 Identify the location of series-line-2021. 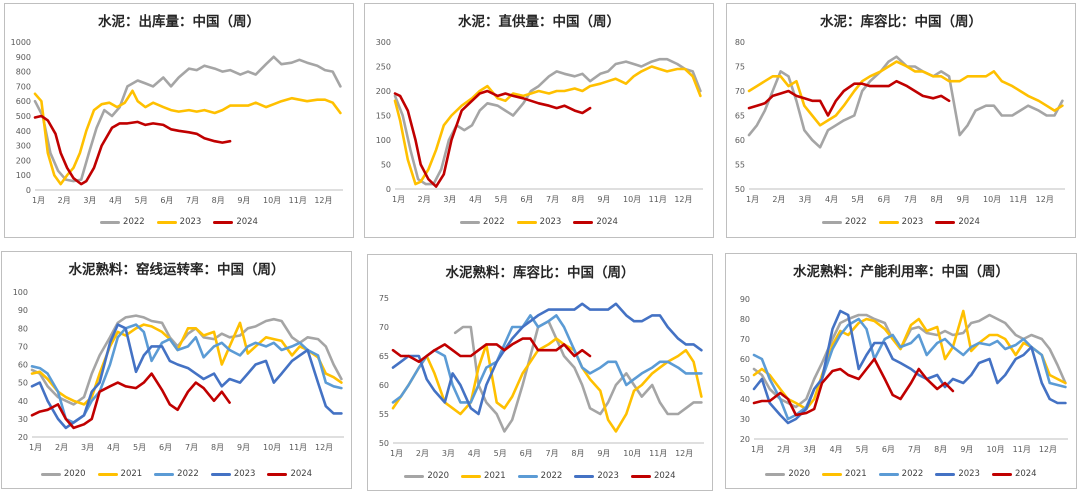
(186, 363).